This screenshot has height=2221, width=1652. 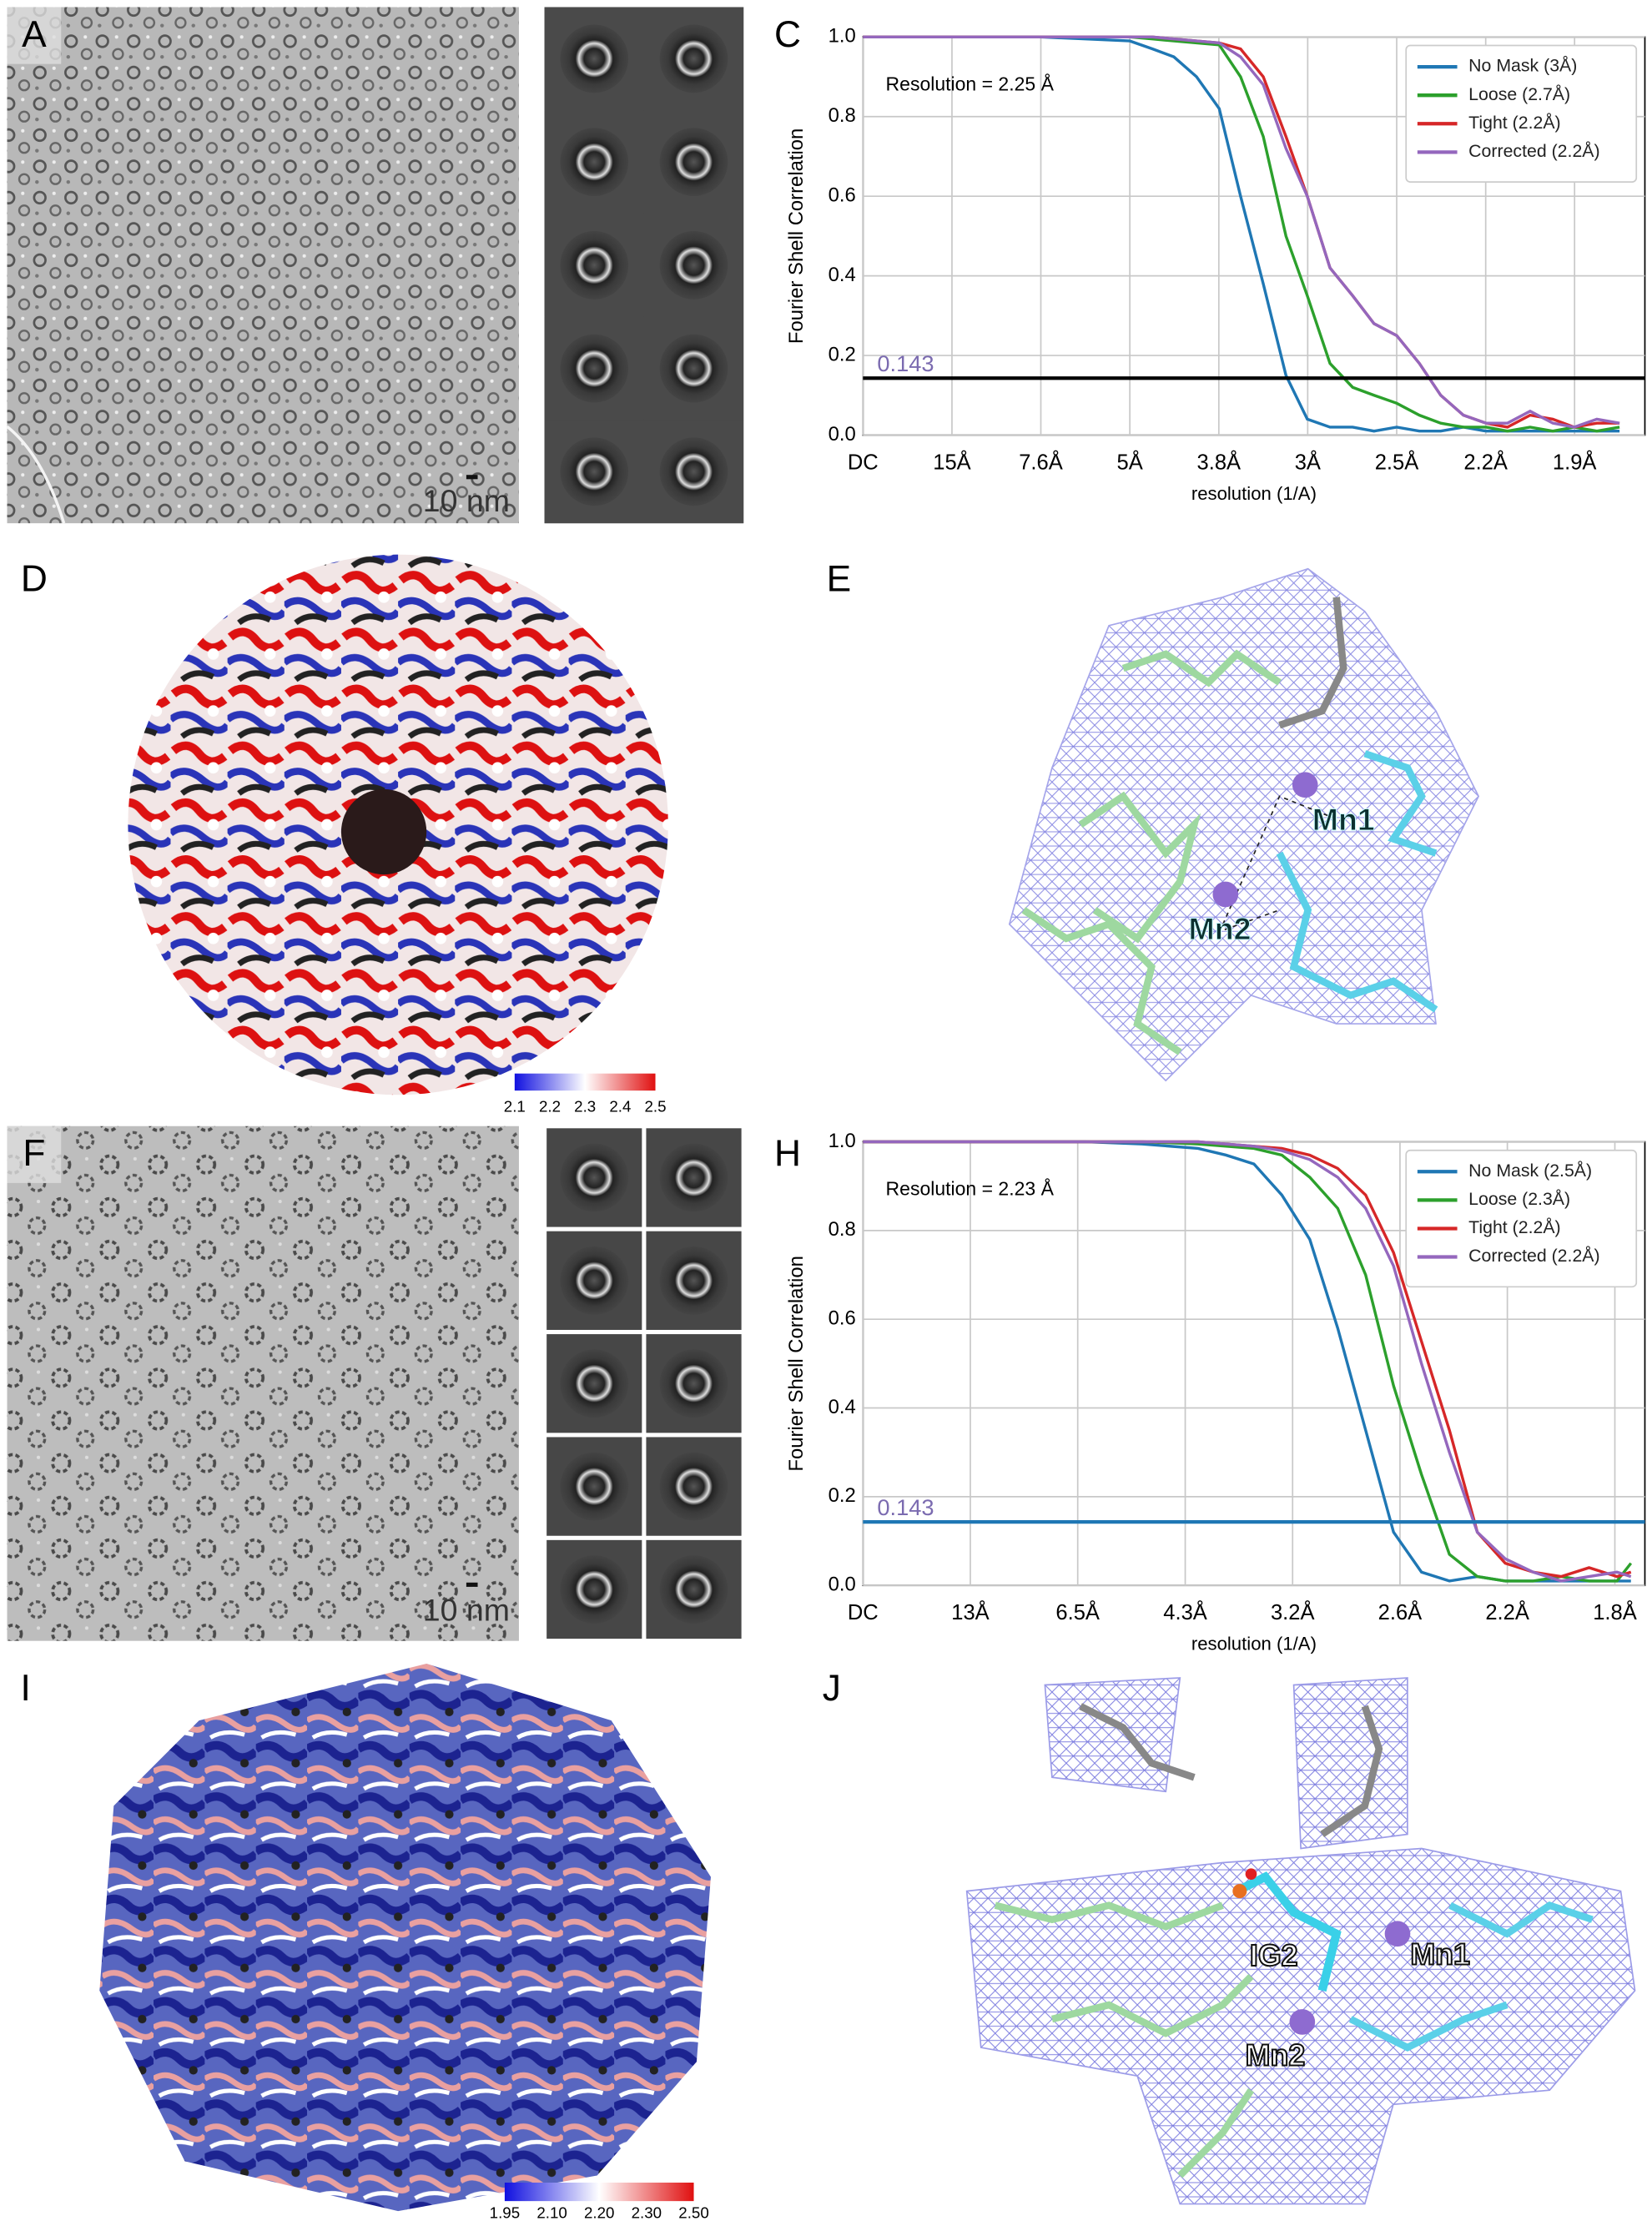 I want to click on x-tick-label: 1.9Å, so click(x=1575, y=461).